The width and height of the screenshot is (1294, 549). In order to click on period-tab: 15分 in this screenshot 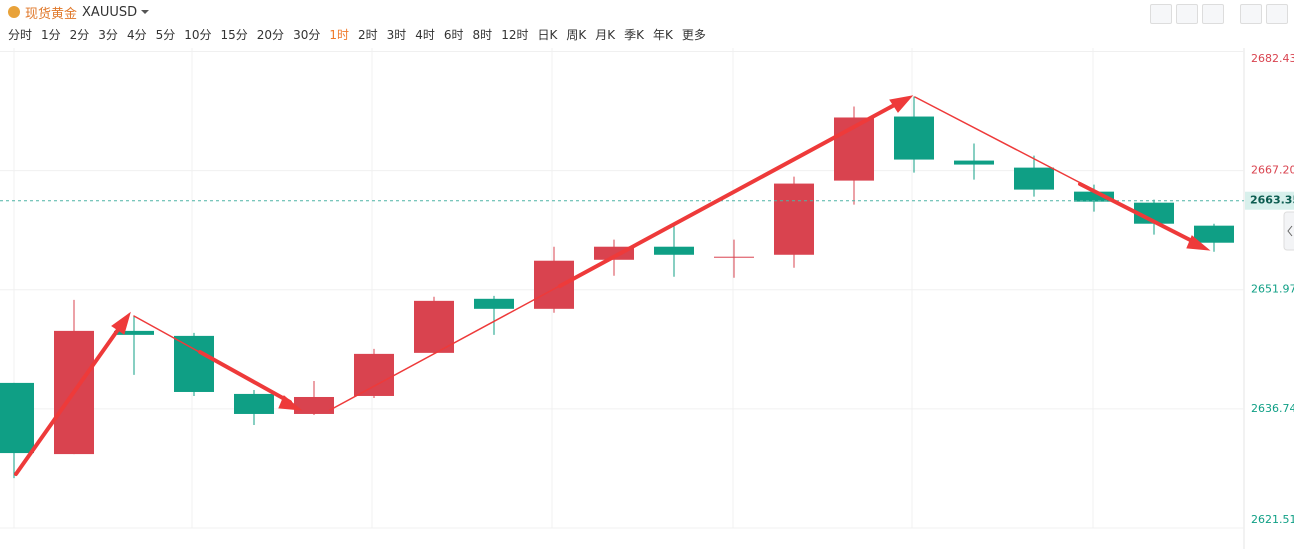, I will do `click(234, 35)`.